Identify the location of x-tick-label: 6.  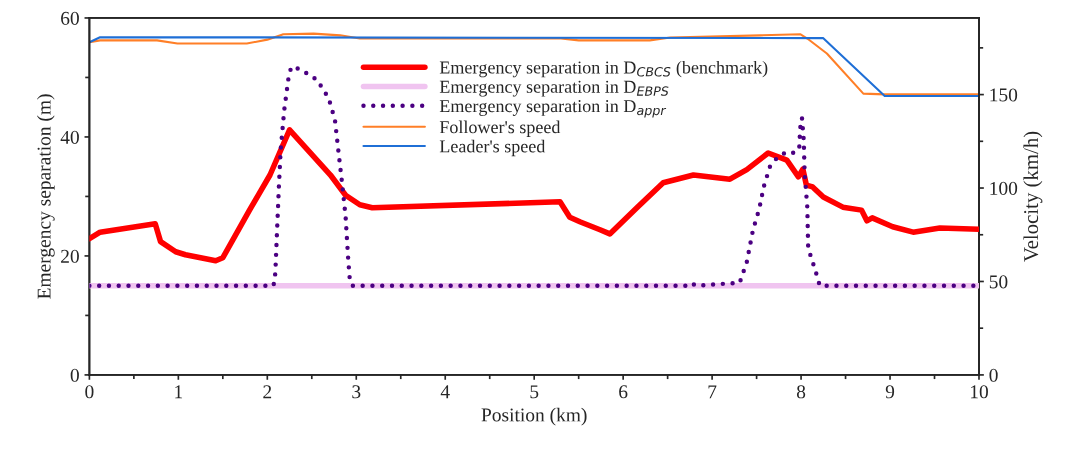
(623, 392).